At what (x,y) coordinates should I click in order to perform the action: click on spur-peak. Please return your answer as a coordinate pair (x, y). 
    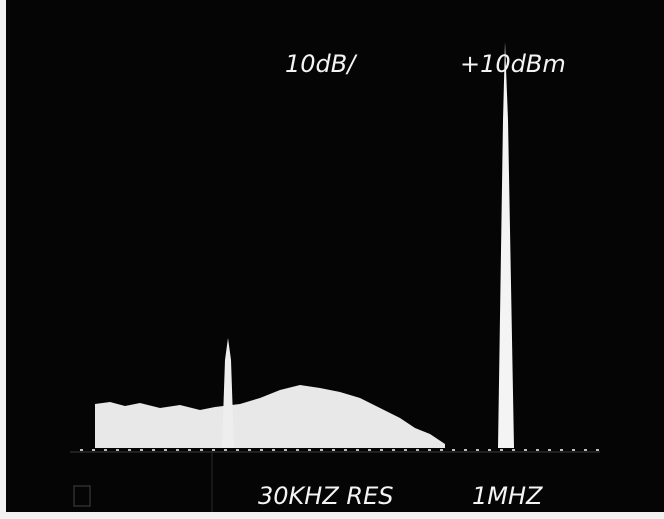
    Looking at the image, I should click on (228, 393).